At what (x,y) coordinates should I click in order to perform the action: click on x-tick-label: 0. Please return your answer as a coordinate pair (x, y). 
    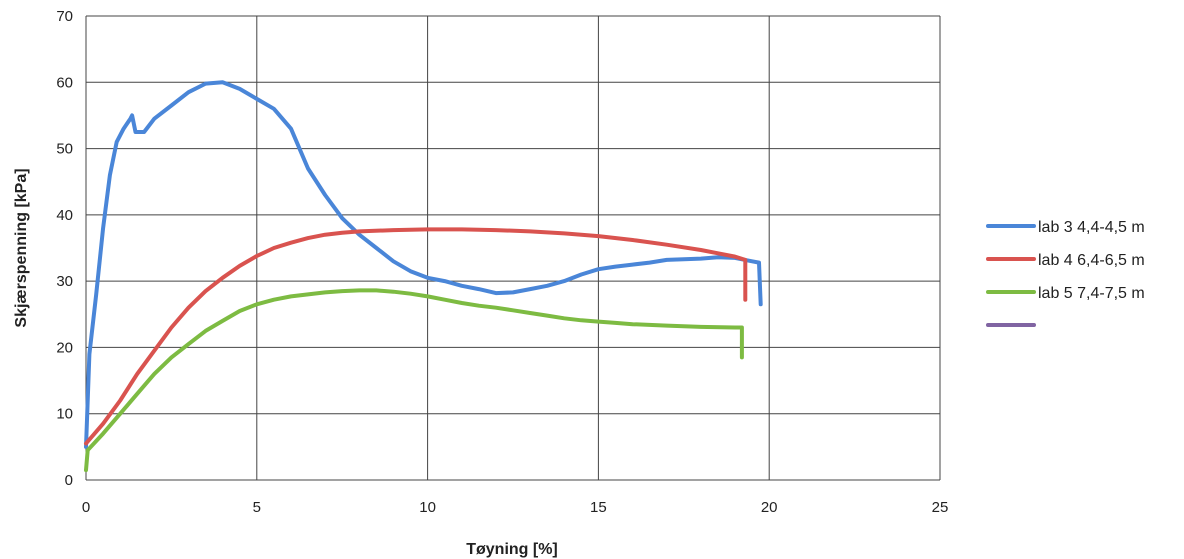
    Looking at the image, I should click on (86, 507).